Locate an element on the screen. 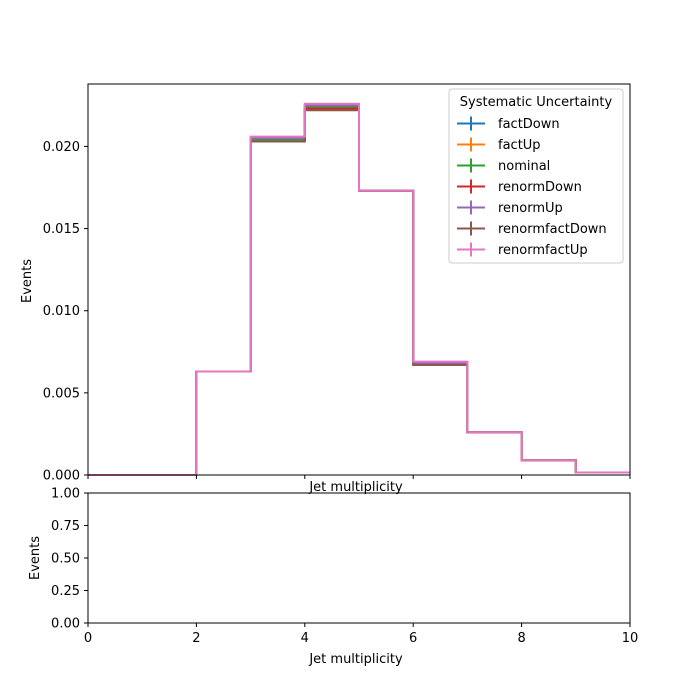 This screenshot has height=700, width=700. legend-label: renormfactUp is located at coordinates (543, 250).